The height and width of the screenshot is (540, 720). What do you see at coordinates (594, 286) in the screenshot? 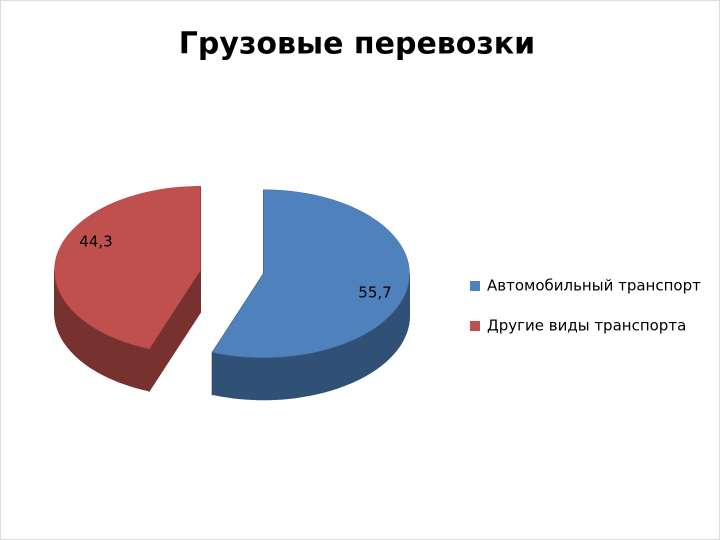
I see `legend-label: Автомобильный транспорт` at bounding box center [594, 286].